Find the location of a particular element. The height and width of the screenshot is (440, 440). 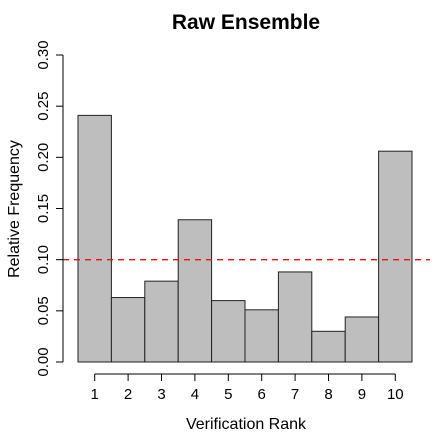

x-tick-label: 8 is located at coordinates (328, 394).